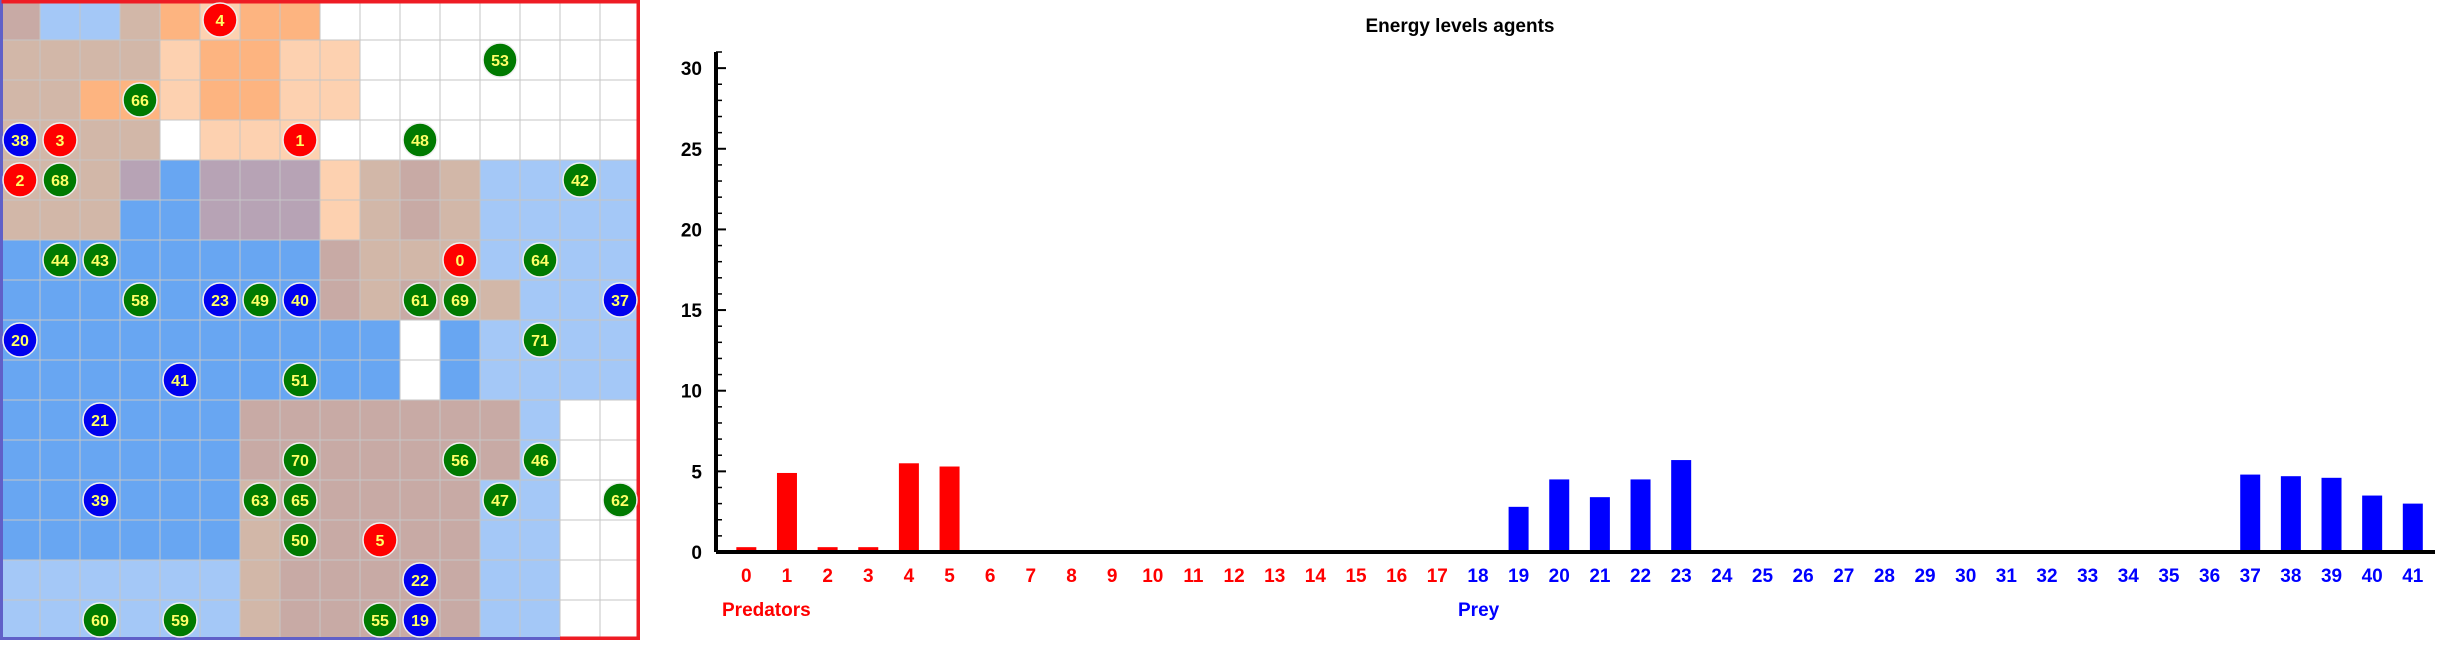 This screenshot has width=2440, height=645. Describe the element at coordinates (380, 620) in the screenshot. I see `agent-plant: 55` at that location.